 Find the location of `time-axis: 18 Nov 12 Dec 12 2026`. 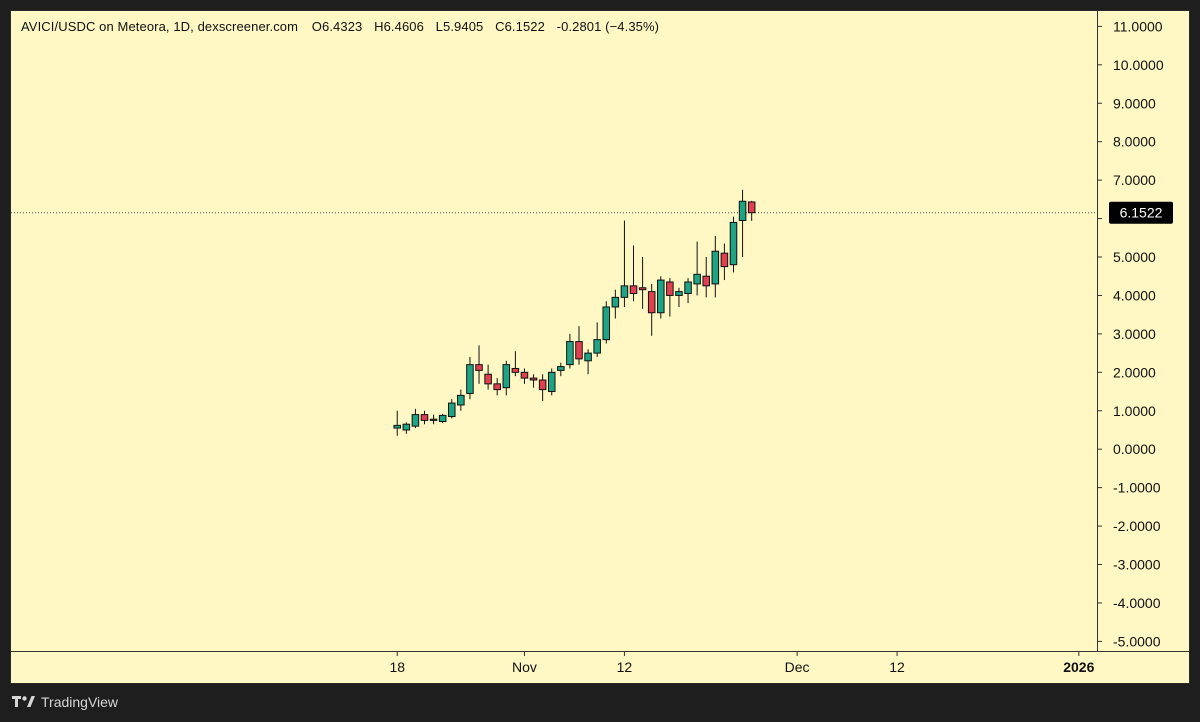

time-axis: 18 Nov 12 Dec 12 2026 is located at coordinates (742, 663).